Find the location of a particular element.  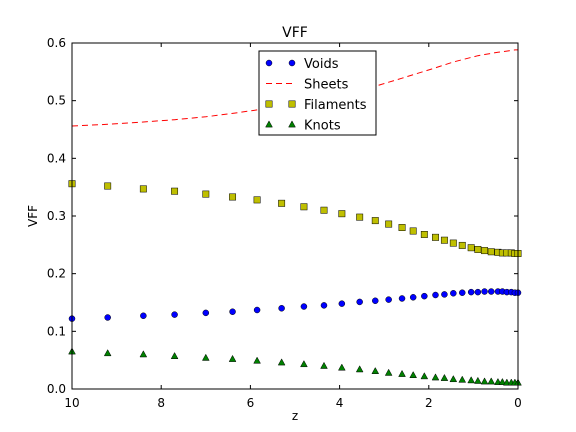

legend-label-sheets: Sheets is located at coordinates (326, 85).